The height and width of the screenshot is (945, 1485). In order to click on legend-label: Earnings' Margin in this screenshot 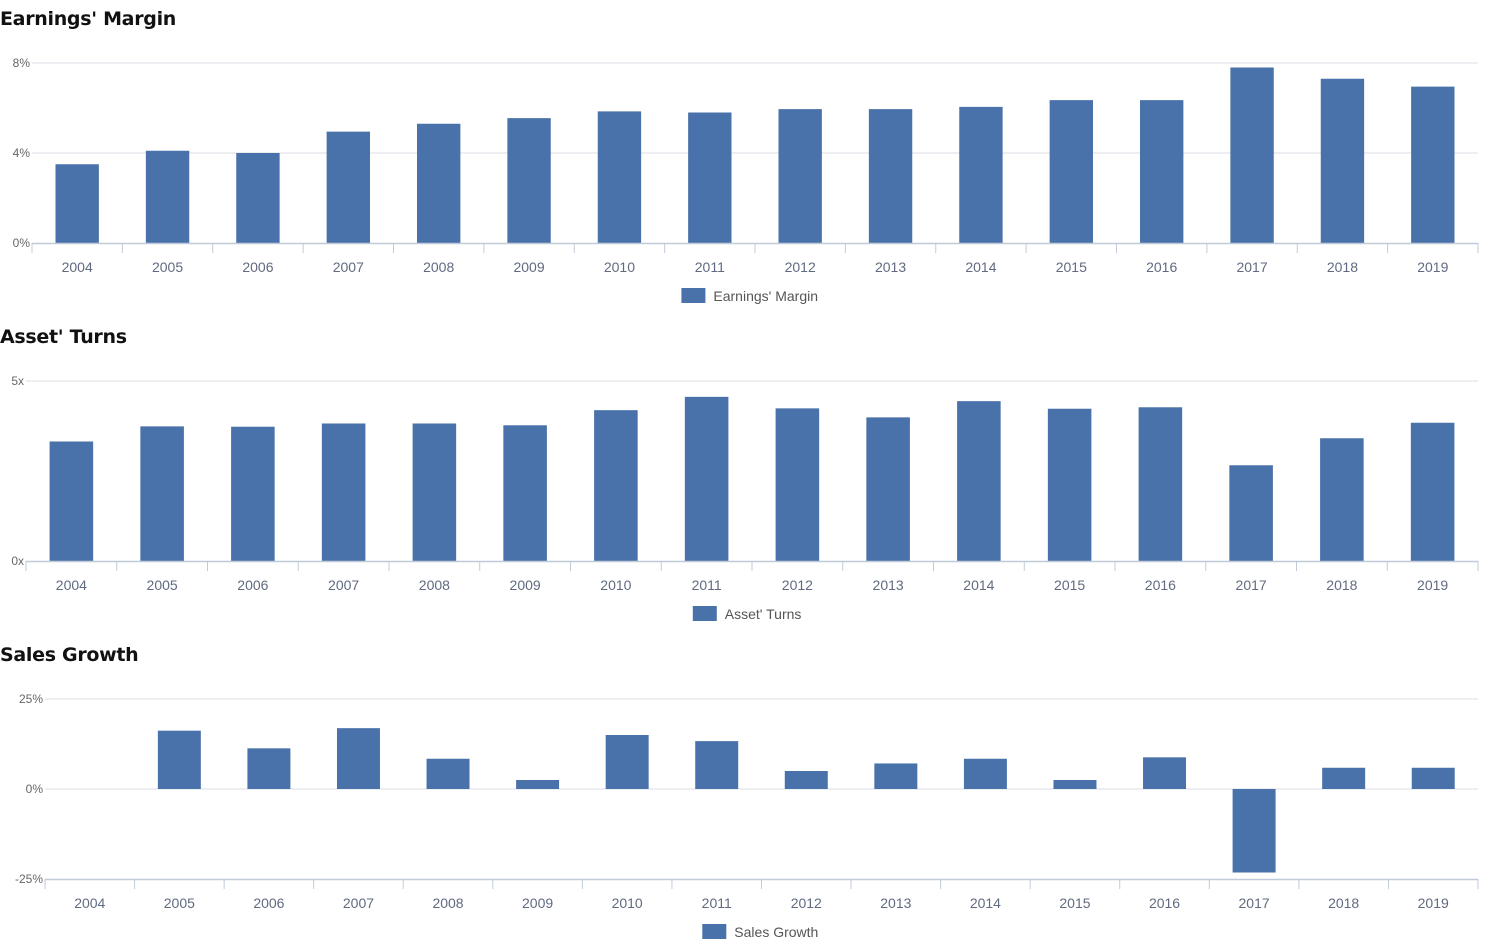, I will do `click(765, 296)`.